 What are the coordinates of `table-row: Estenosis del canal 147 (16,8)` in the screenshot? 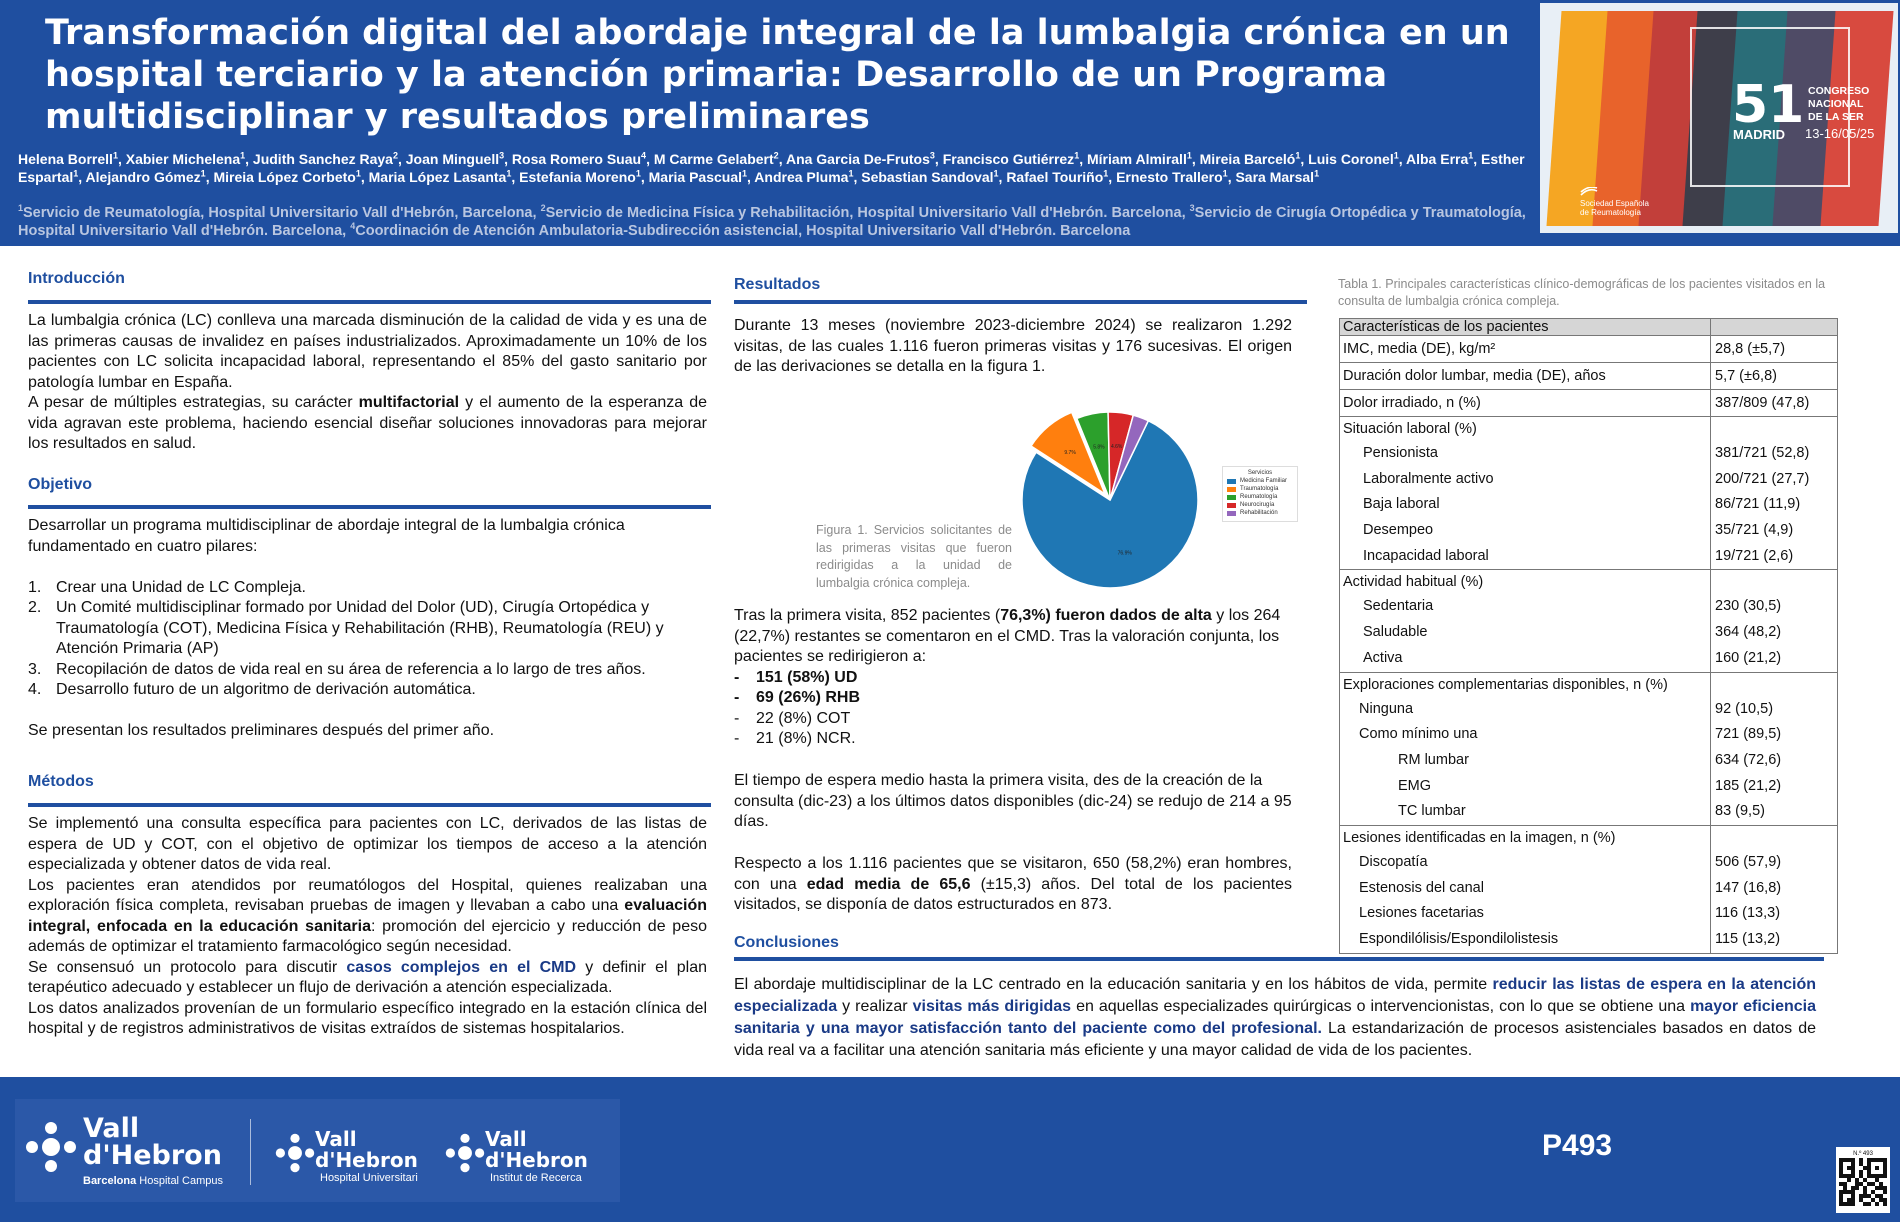 It's located at (1588, 888).